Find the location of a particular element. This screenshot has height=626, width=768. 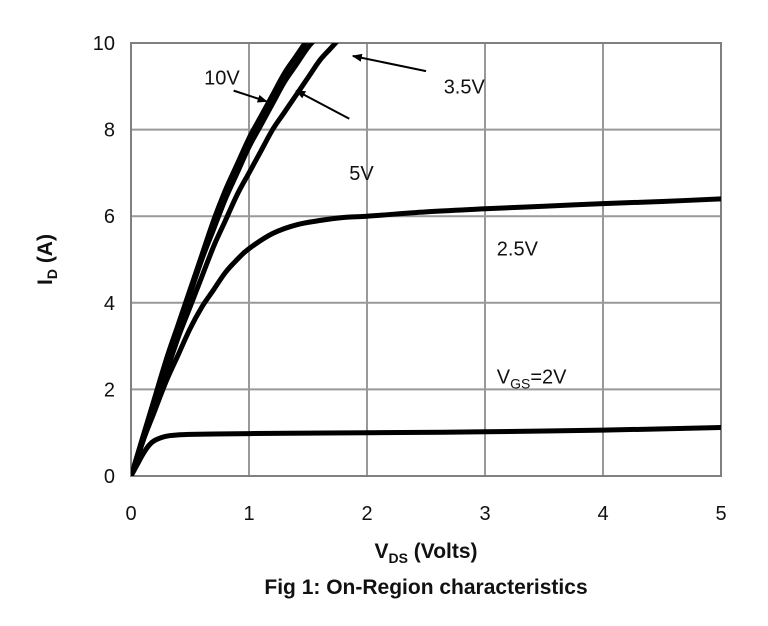

x-axis-title-sub: DS is located at coordinates (397, 558).